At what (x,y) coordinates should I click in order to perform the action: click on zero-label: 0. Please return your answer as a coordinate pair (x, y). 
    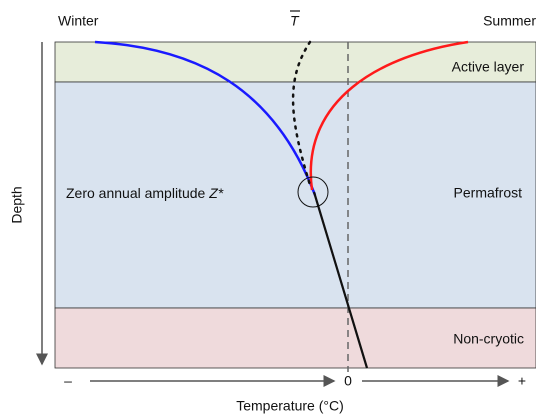
    Looking at the image, I should click on (348, 381).